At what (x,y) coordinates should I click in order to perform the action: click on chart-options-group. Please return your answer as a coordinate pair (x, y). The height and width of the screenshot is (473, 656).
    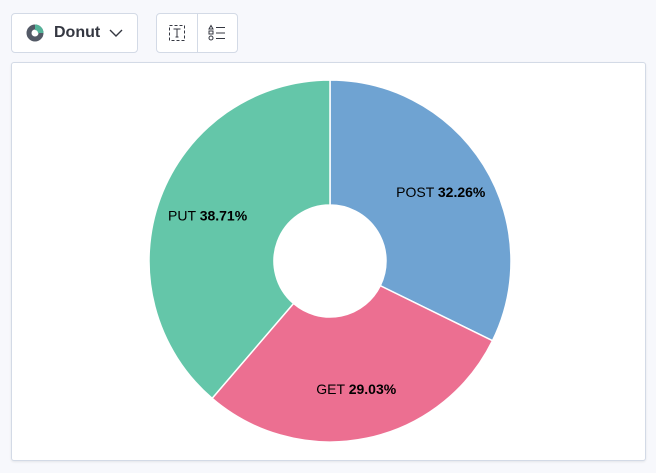
    Looking at the image, I should click on (197, 33).